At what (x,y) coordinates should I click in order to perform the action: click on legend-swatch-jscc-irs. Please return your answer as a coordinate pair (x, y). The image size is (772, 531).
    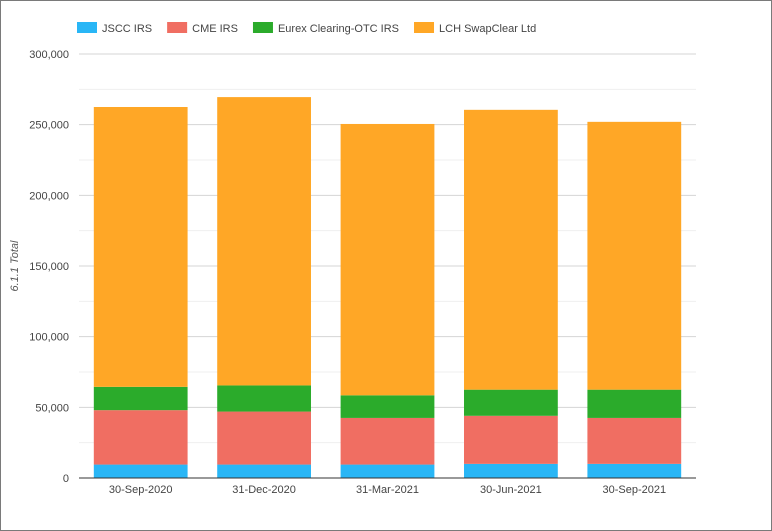
    Looking at the image, I should click on (87, 27).